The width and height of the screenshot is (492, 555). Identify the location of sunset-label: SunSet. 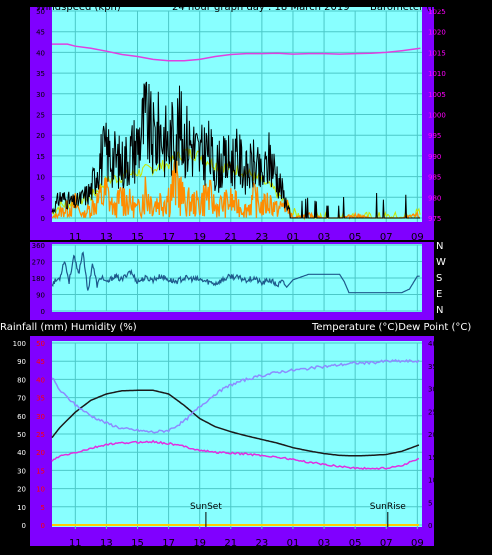
(206, 507).